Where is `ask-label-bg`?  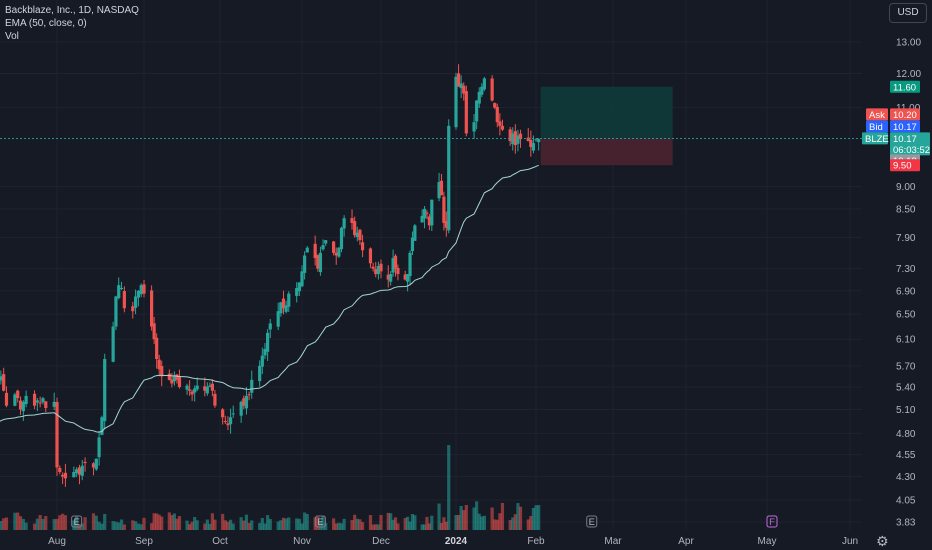 ask-label-bg is located at coordinates (877, 114).